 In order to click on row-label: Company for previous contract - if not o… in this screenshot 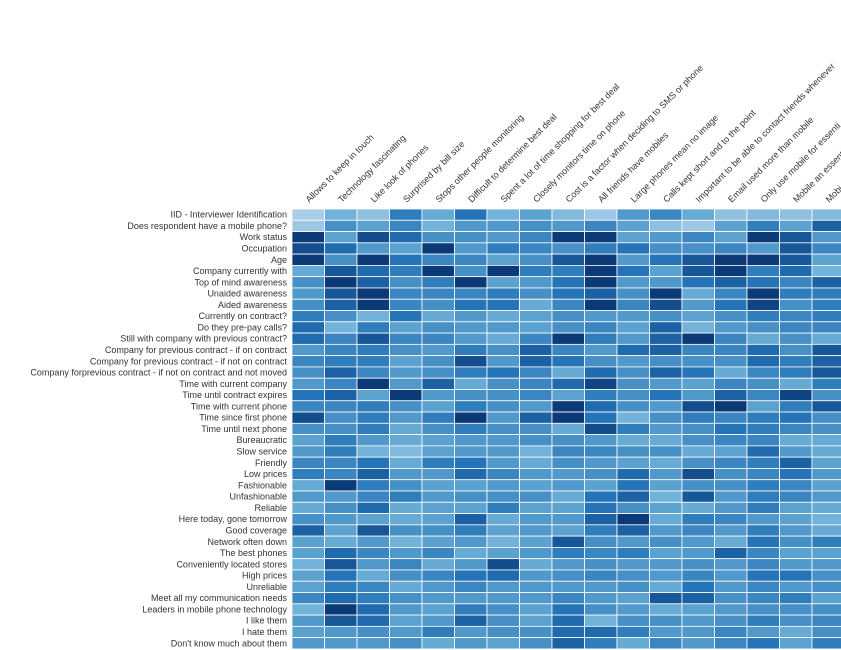, I will do `click(189, 361)`.